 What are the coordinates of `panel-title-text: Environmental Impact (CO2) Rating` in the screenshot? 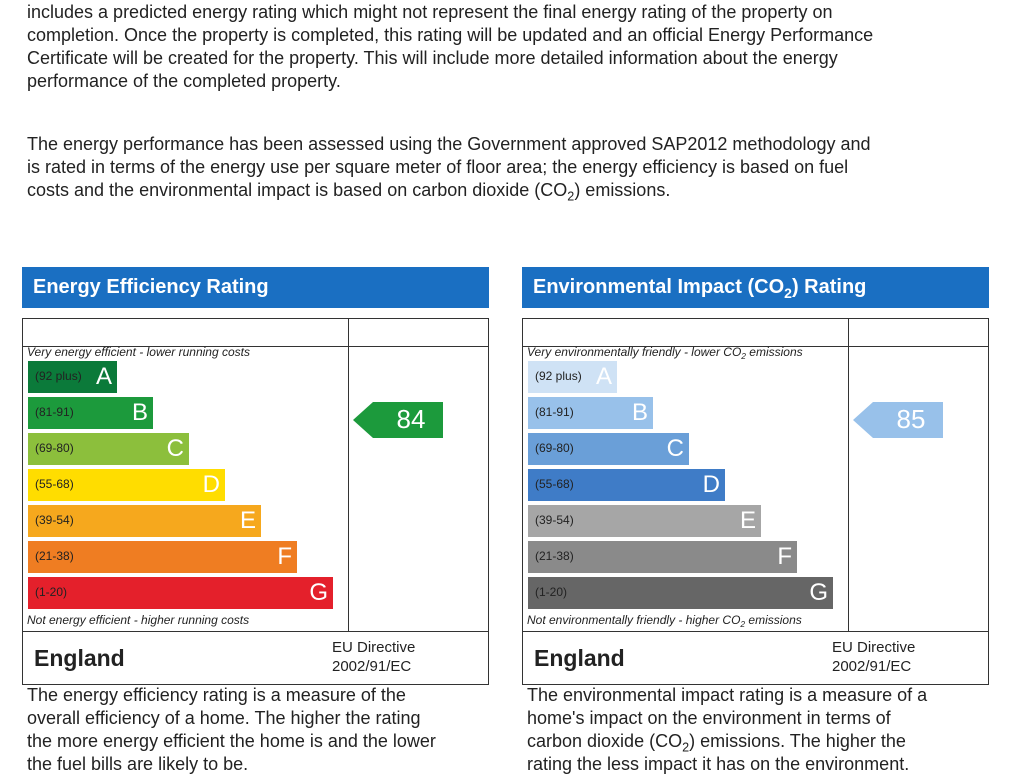 It's located at (700, 288).